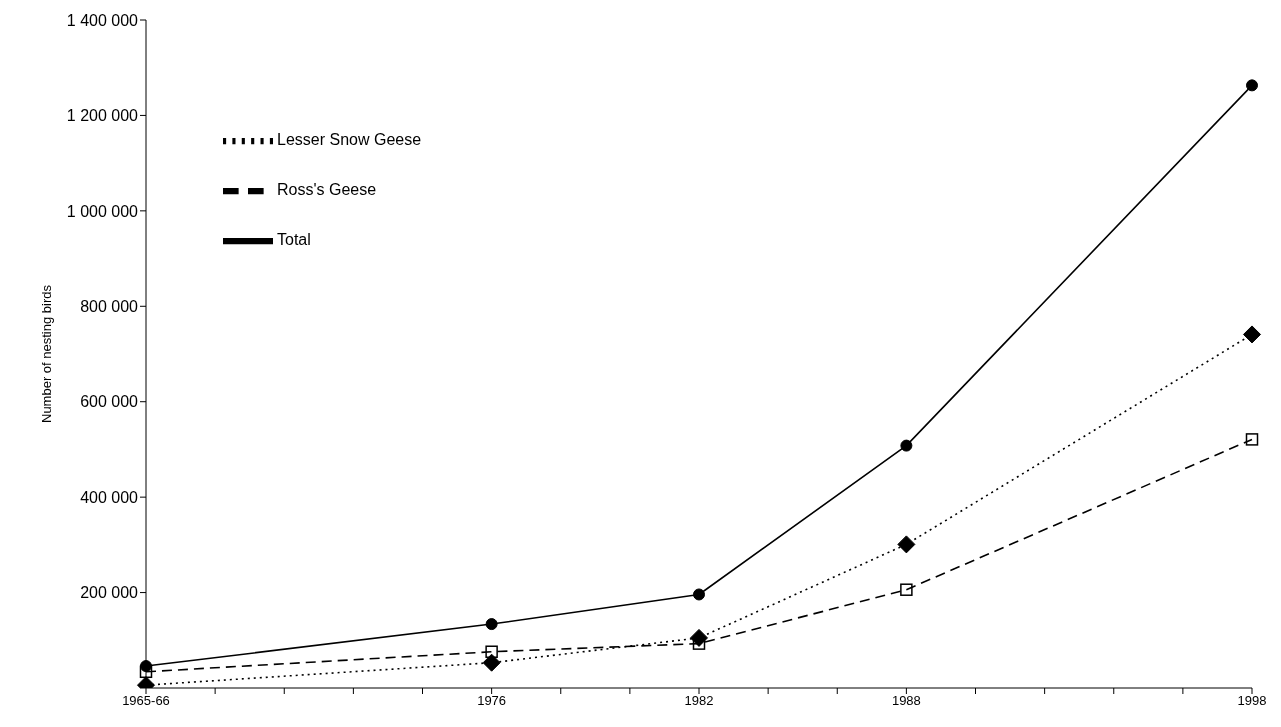  I want to click on x-tick-label: 1998, so click(1252, 701).